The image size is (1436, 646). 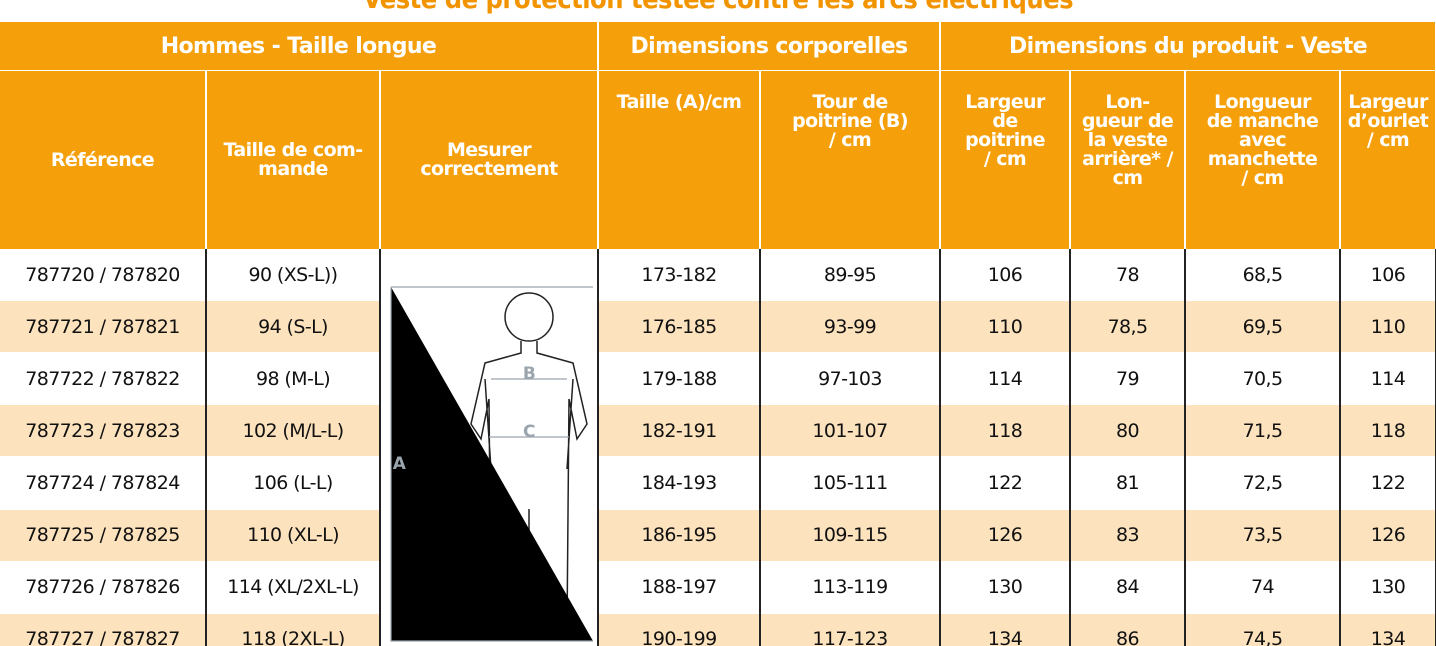 I want to click on cell: 101-107, so click(x=851, y=431).